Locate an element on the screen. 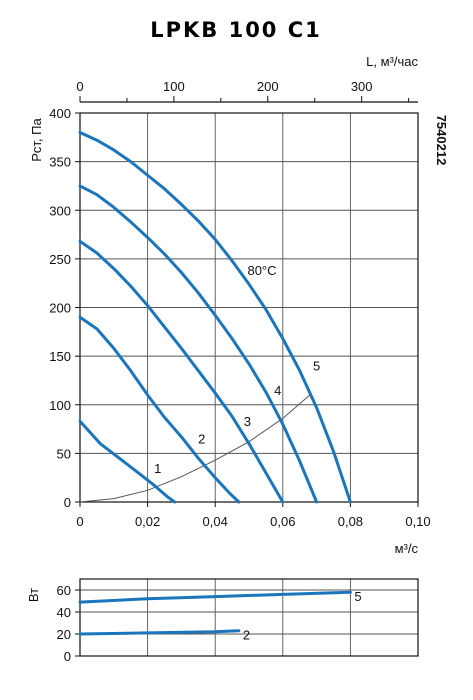 This screenshot has height=700, width=473. y-tick-label: 100 is located at coordinates (60, 405).